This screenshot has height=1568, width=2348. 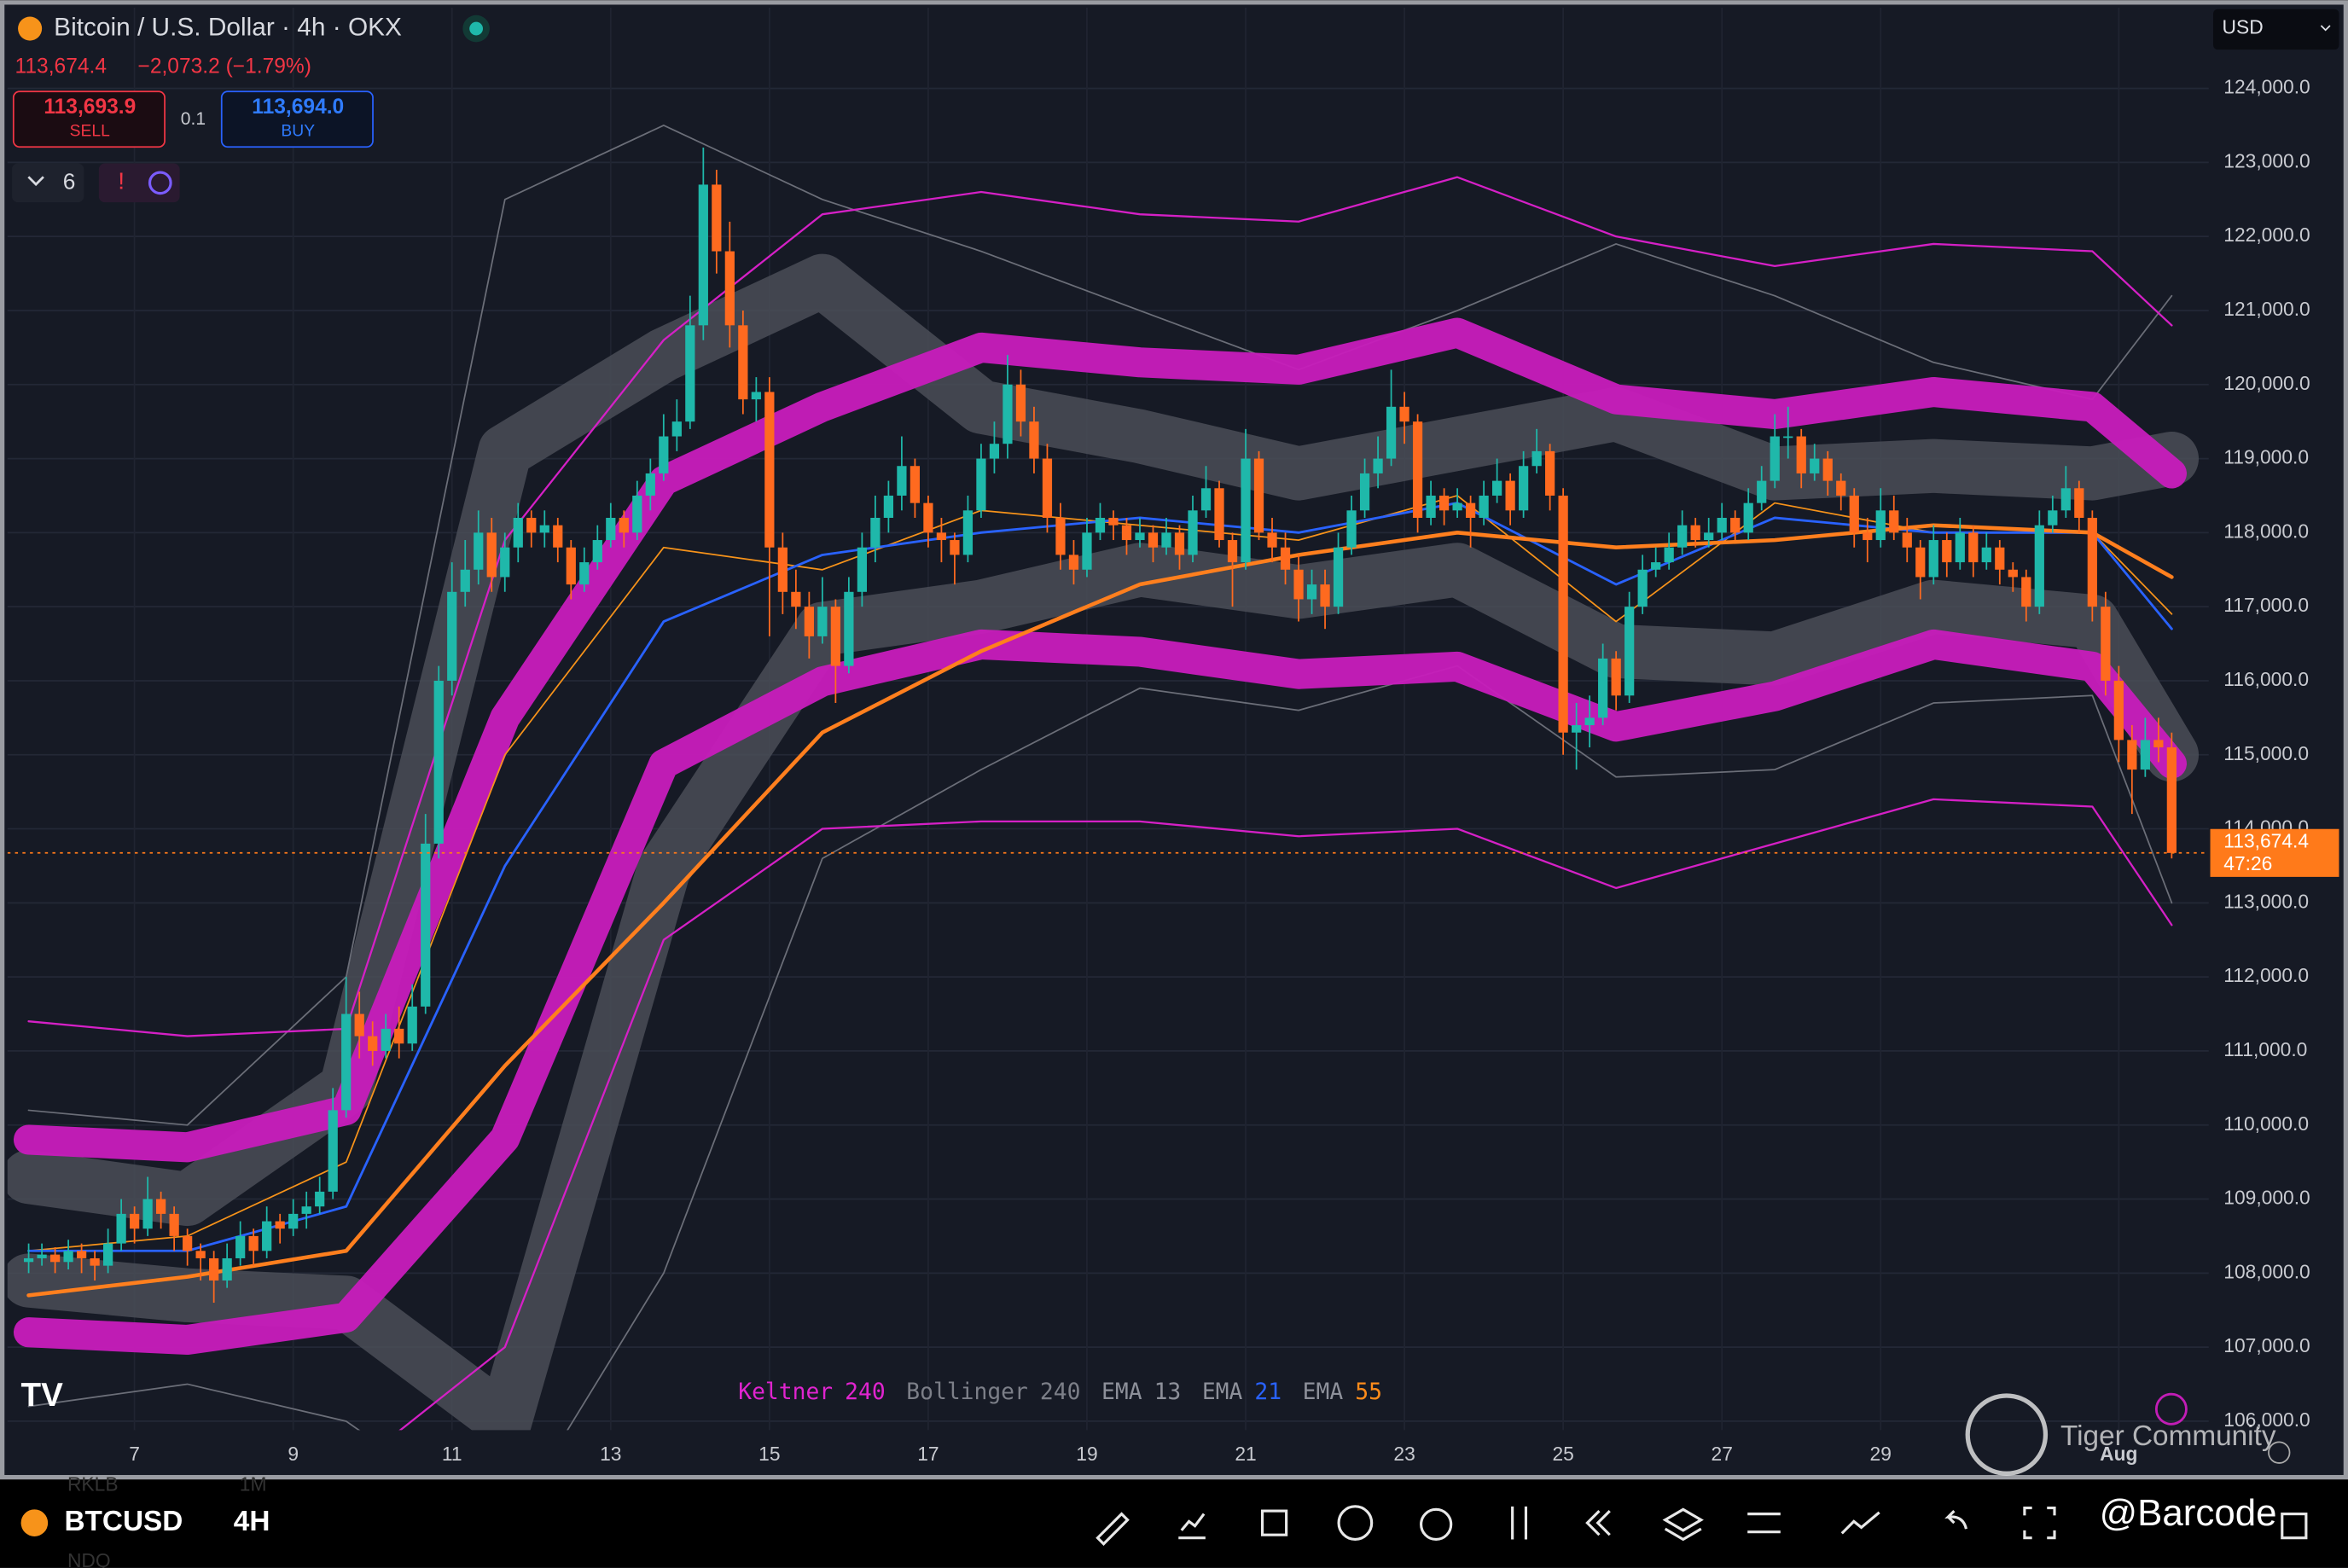 I want to click on alert-tool, so click(x=1436, y=1524).